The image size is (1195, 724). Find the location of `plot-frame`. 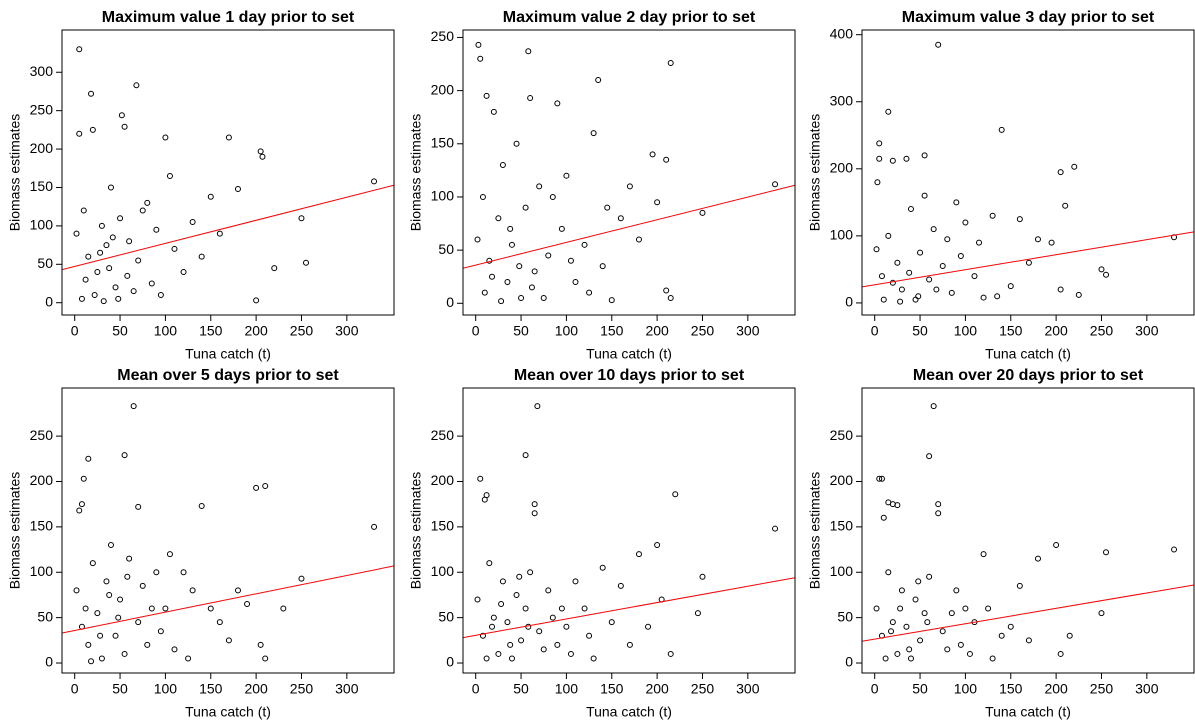

plot-frame is located at coordinates (629, 530).